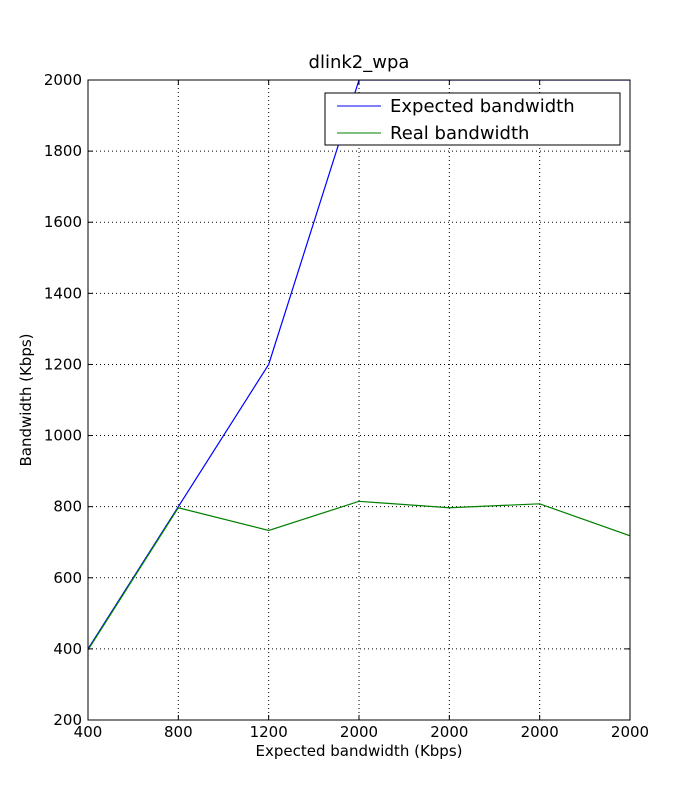 The height and width of the screenshot is (800, 700). What do you see at coordinates (63, 293) in the screenshot?
I see `y-tick-label: 1400` at bounding box center [63, 293].